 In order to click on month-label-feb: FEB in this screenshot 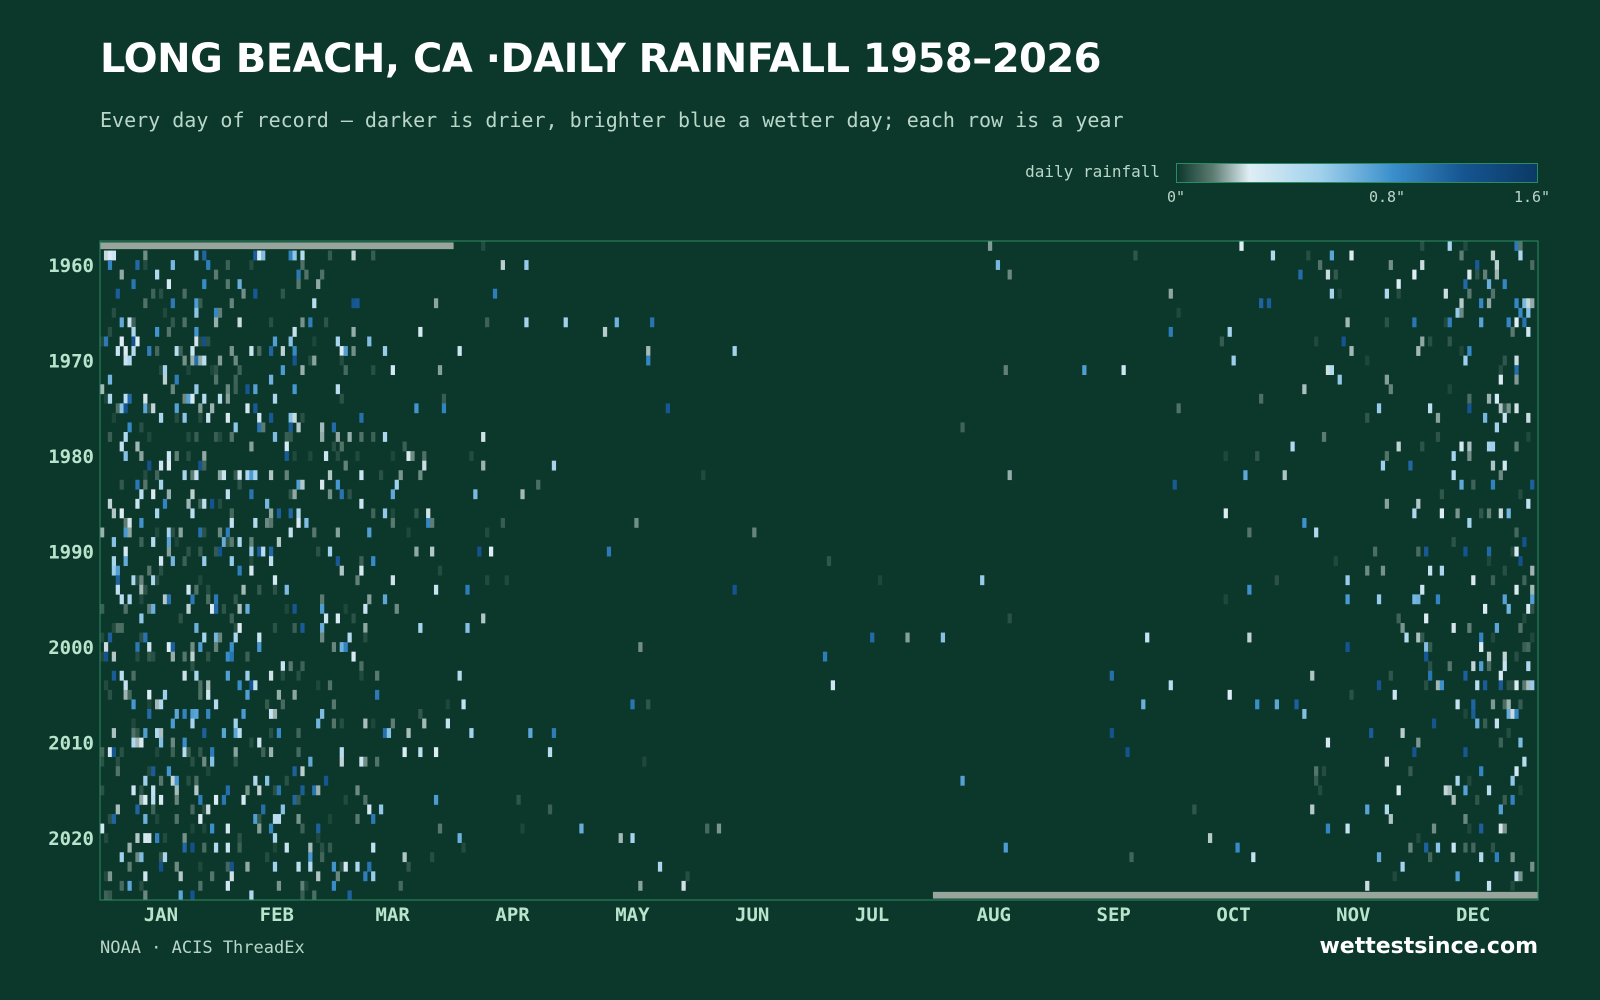, I will do `click(277, 915)`.